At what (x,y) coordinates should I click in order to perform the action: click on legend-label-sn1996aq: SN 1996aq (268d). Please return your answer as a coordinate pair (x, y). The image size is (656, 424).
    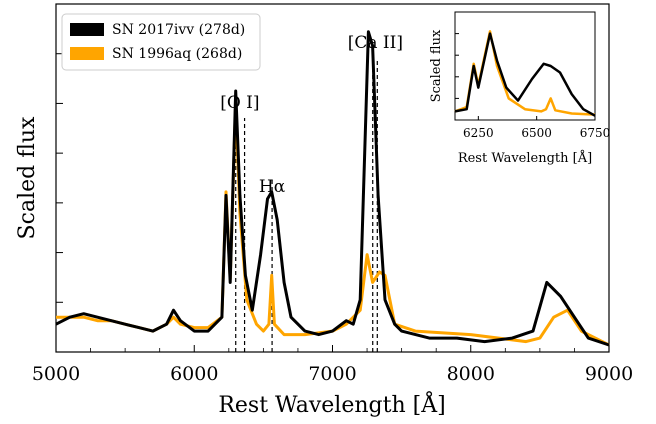
    Looking at the image, I should click on (177, 54).